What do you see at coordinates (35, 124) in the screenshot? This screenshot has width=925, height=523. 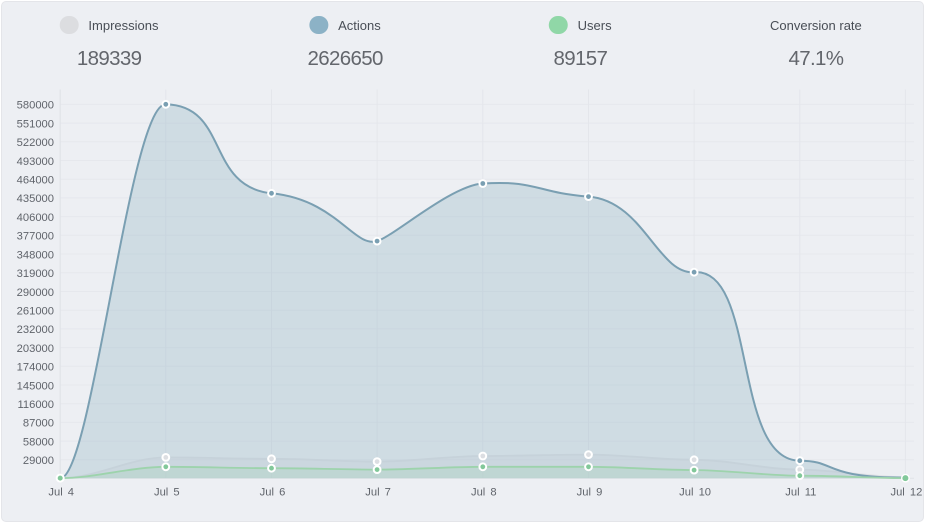 I see `svg-text: 551000` at bounding box center [35, 124].